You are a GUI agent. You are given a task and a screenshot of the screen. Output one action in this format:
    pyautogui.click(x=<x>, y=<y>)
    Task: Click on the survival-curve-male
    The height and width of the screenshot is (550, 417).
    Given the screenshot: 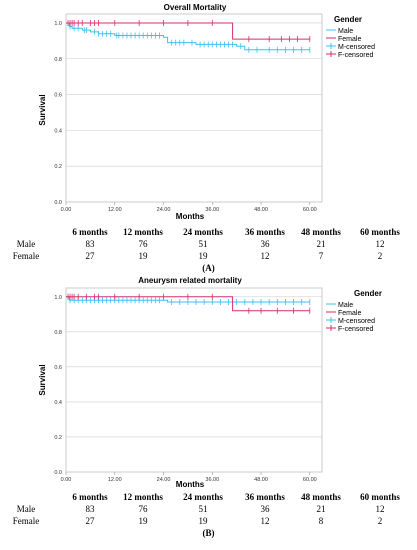 What is the action you would take?
    pyautogui.click(x=188, y=36)
    